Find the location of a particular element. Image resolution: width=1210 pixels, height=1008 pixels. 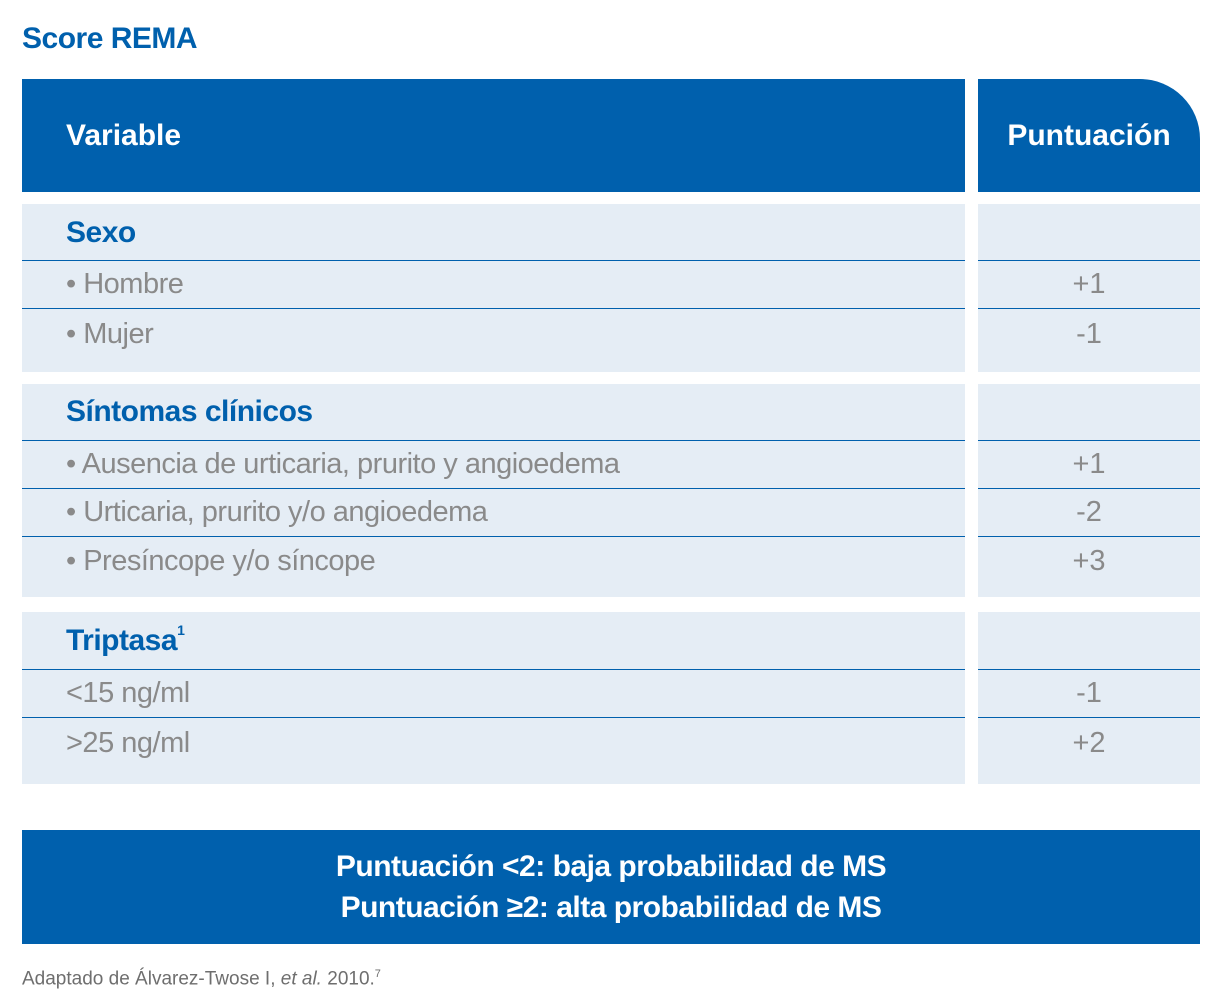

interpretation-high: Puntuación ≥2: alta probabilidad de MS is located at coordinates (611, 907).